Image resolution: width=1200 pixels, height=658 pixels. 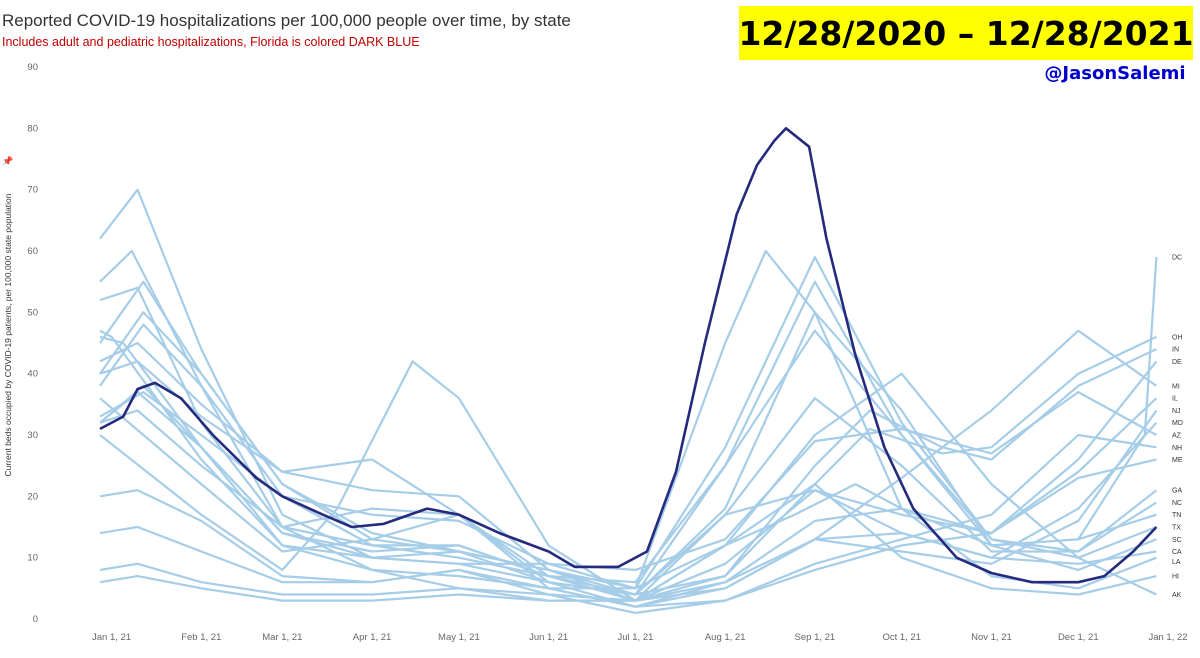 I want to click on state-label-mi: MI, so click(x=1176, y=386).